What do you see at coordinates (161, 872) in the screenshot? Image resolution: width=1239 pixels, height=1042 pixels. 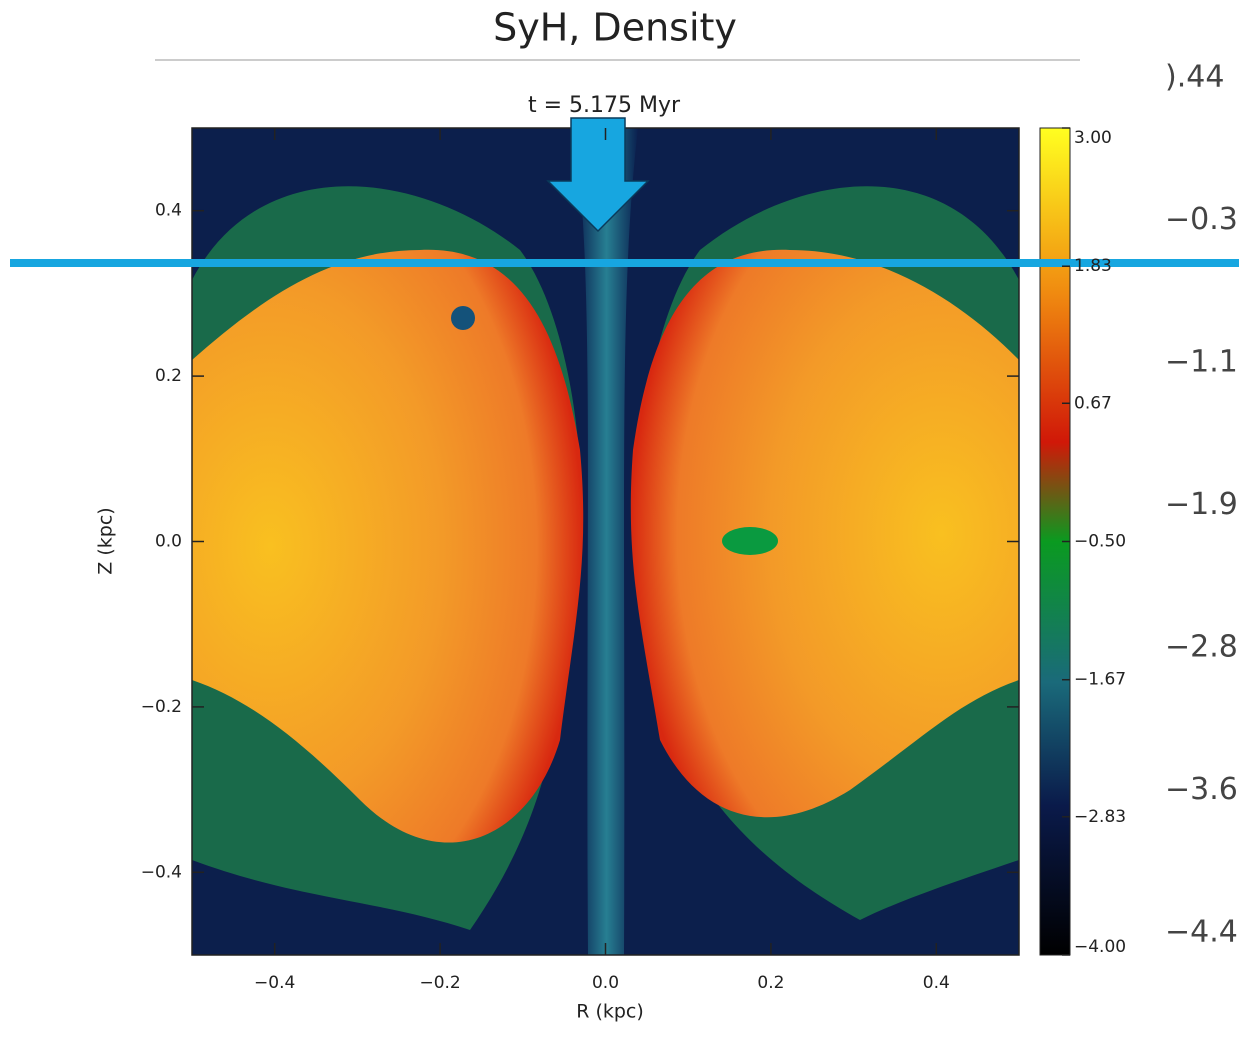 I see `y-tick-label: −0.4` at bounding box center [161, 872].